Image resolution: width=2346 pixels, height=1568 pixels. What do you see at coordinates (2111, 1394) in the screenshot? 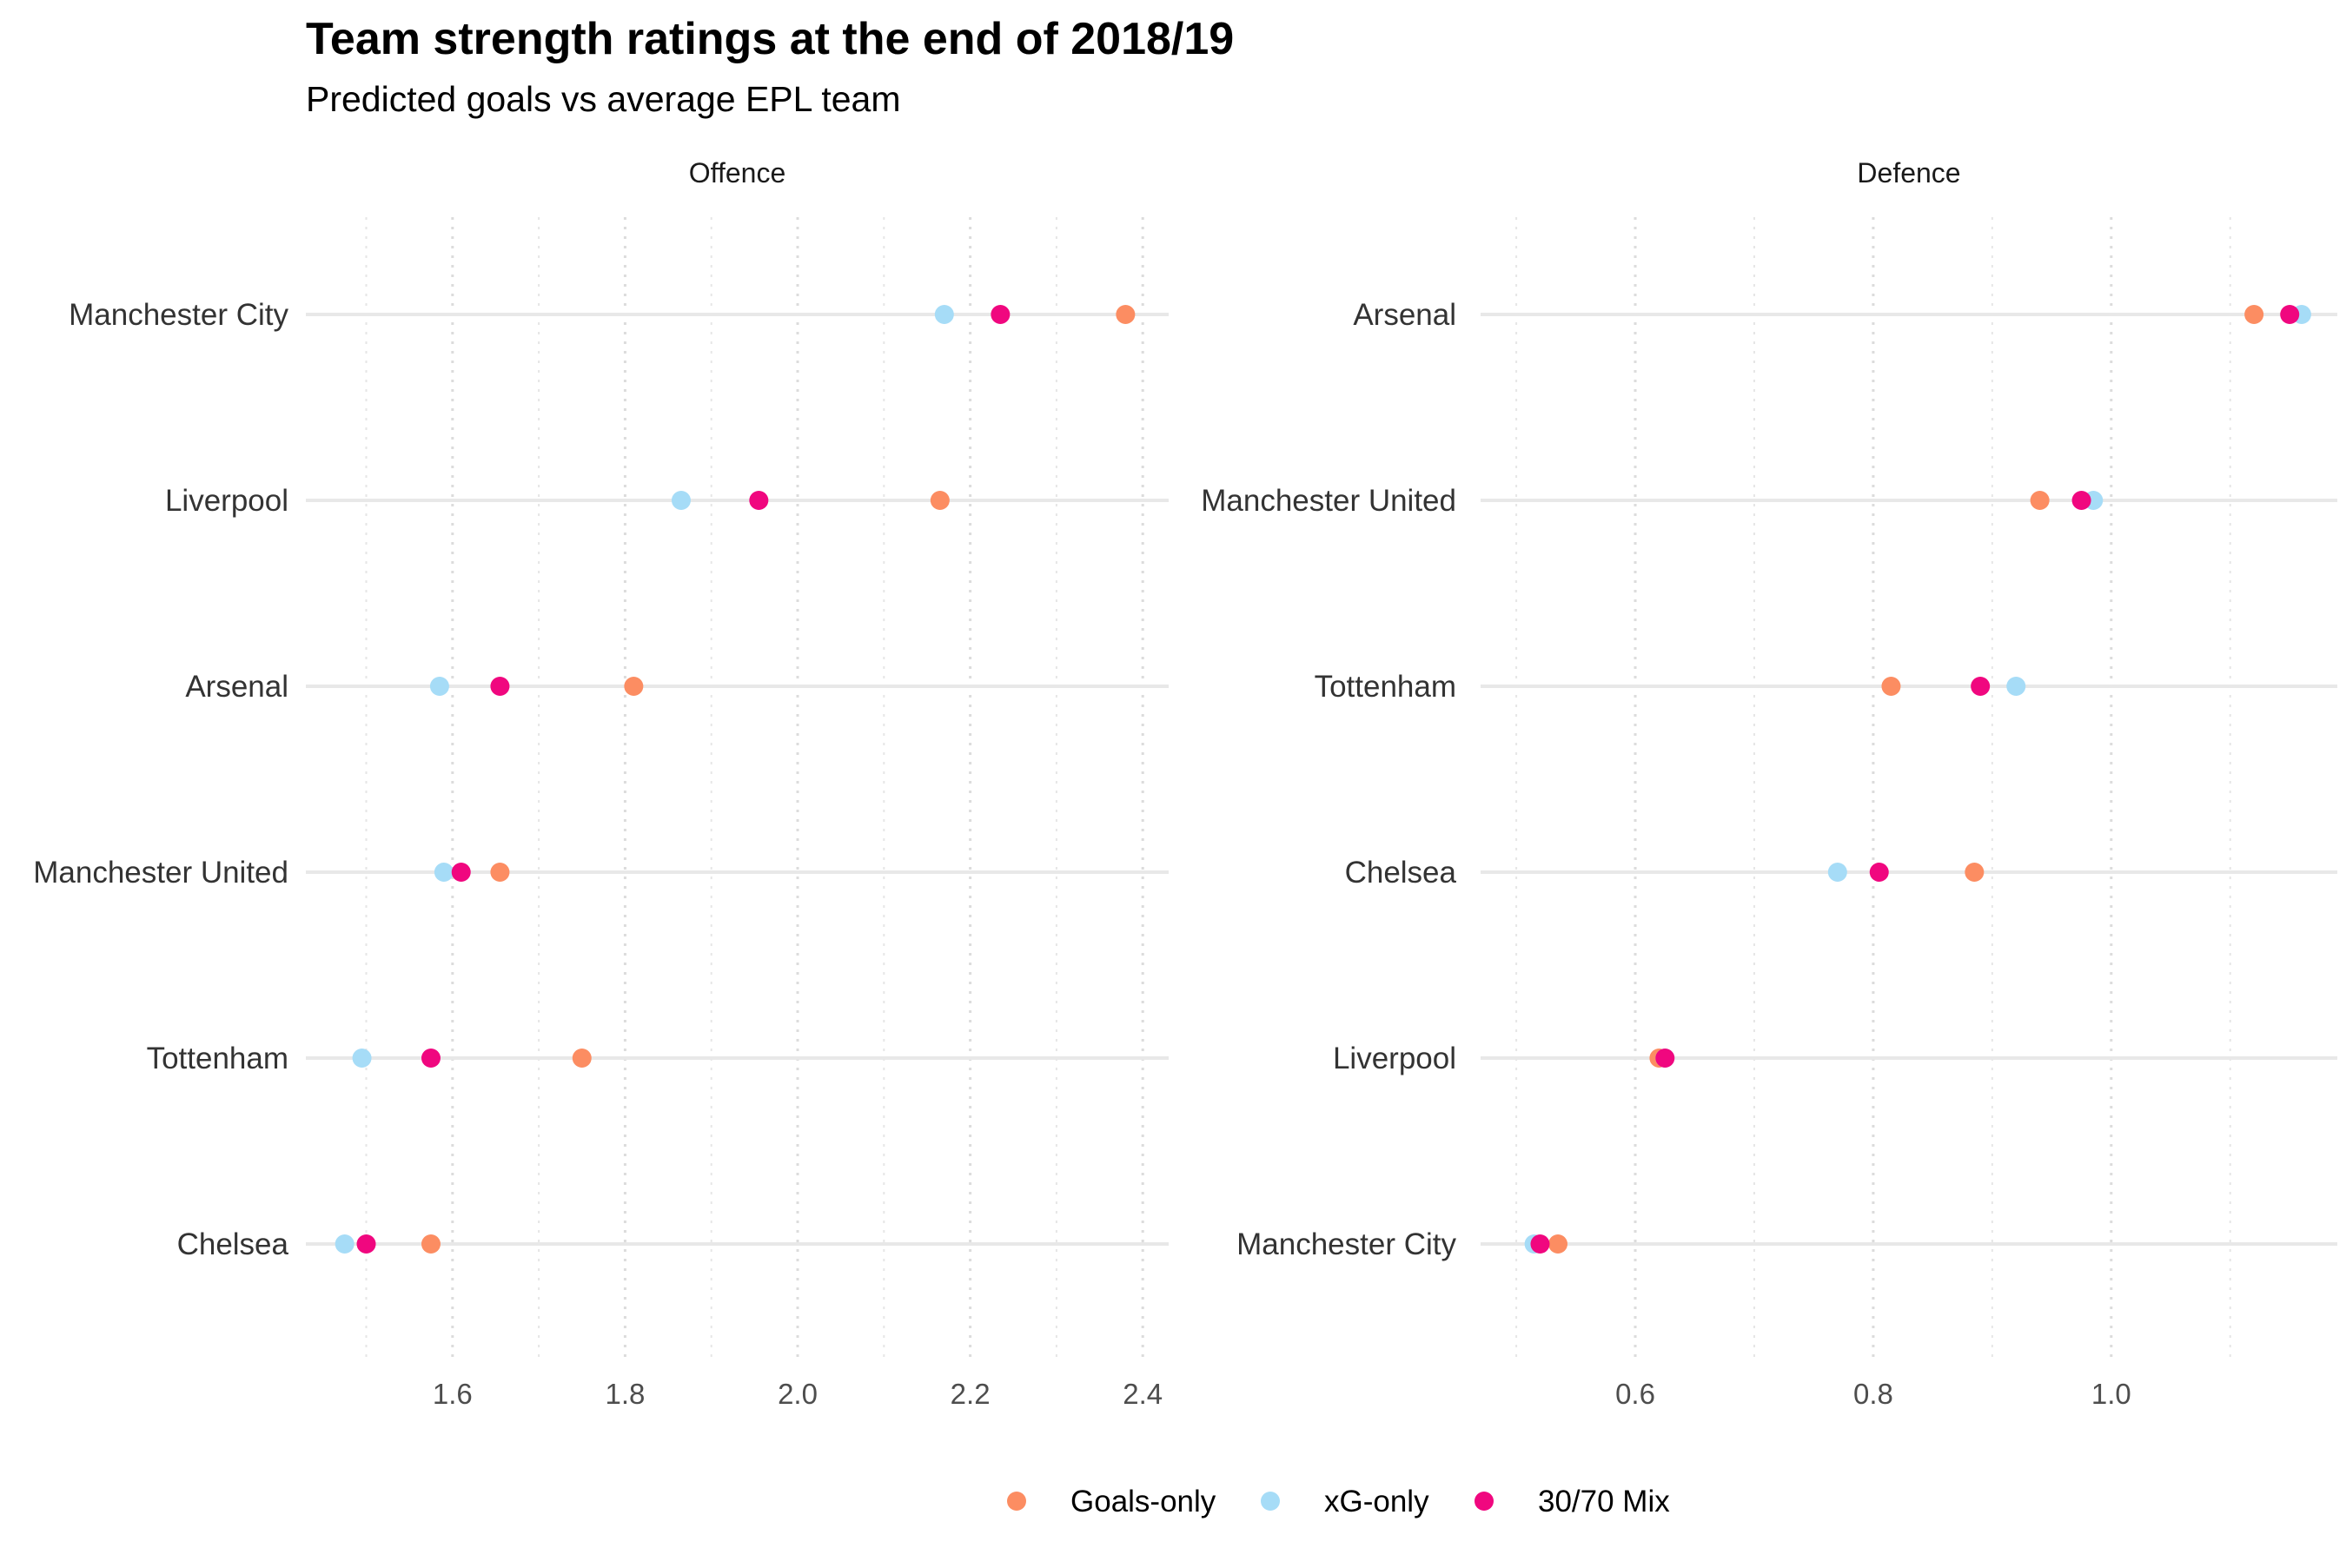
I see `x-tick-label: 1.0` at bounding box center [2111, 1394].